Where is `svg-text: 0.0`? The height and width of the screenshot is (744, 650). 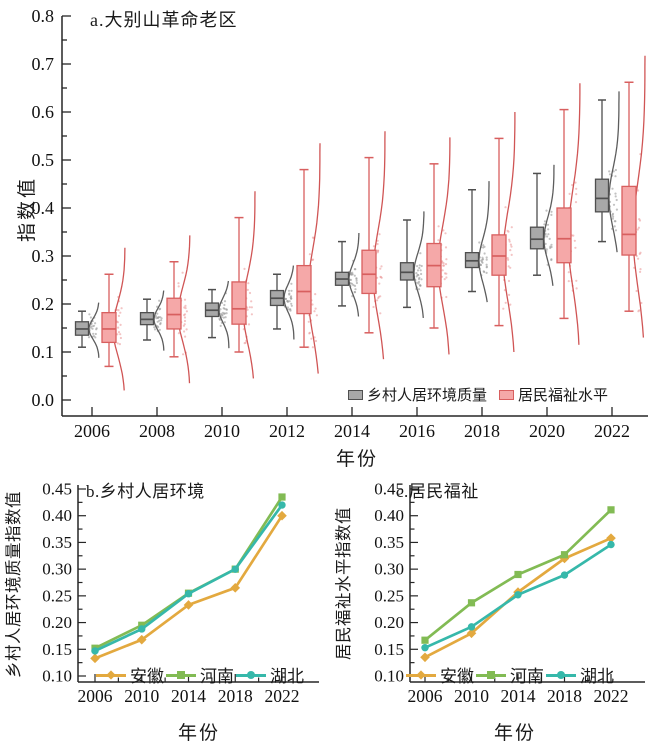
svg-text: 0.0 is located at coordinates (43, 400).